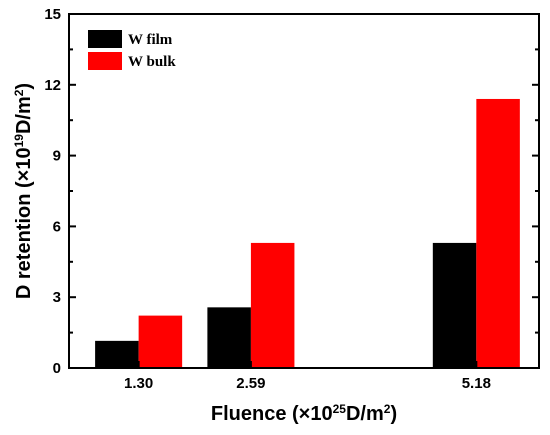 The width and height of the screenshot is (550, 435). I want to click on x-tick-label: 1.30, so click(138, 383).